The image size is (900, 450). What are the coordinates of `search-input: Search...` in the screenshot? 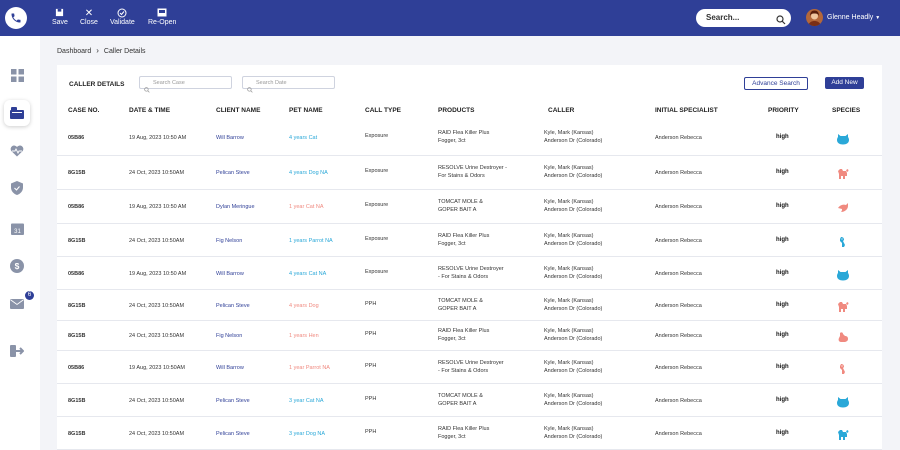 It's located at (743, 18).